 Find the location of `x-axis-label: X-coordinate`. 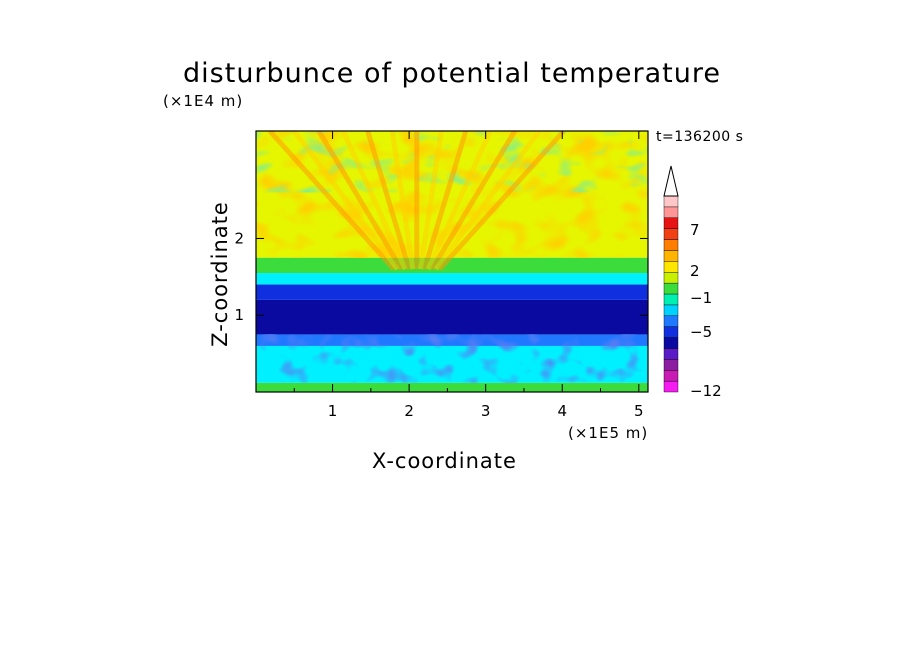

x-axis-label: X-coordinate is located at coordinates (444, 461).